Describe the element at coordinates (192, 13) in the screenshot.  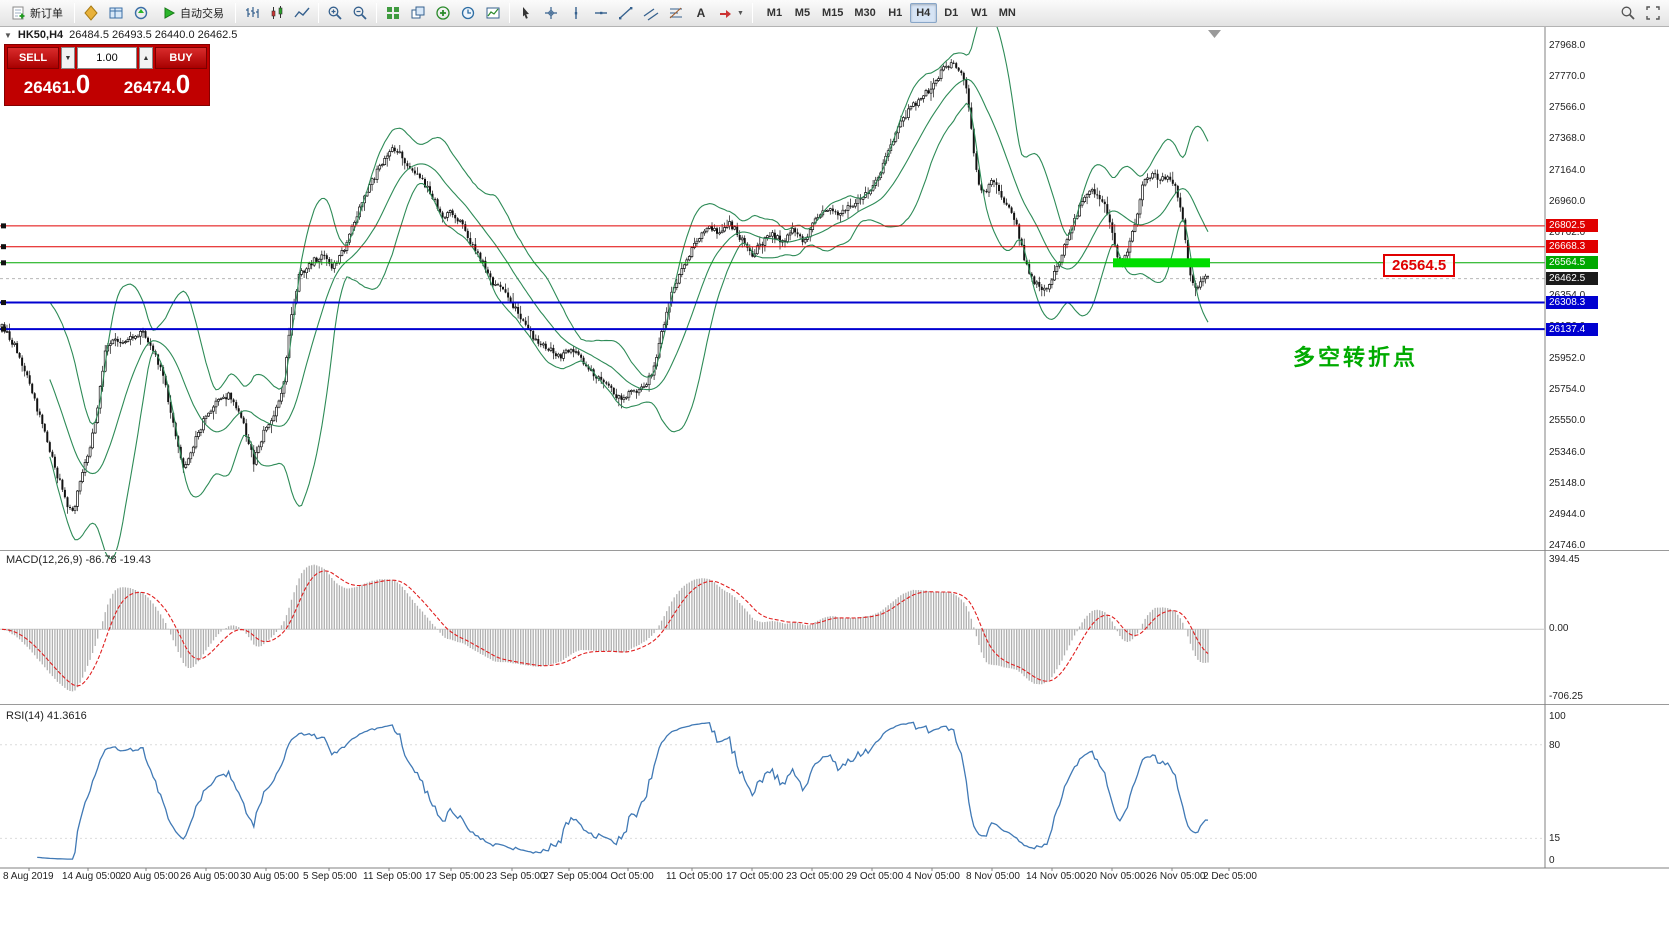
I see `autotrading-button: 自动交易` at that location.